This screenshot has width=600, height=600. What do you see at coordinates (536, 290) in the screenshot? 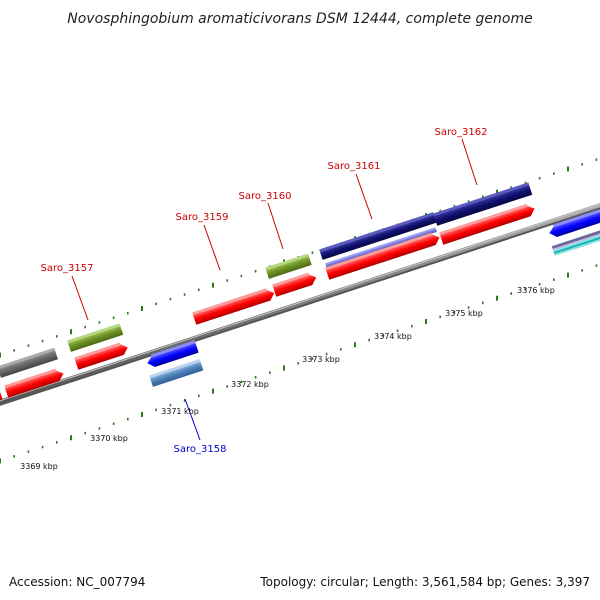
I see `axis-label-3376: 3376 kbp` at bounding box center [536, 290].